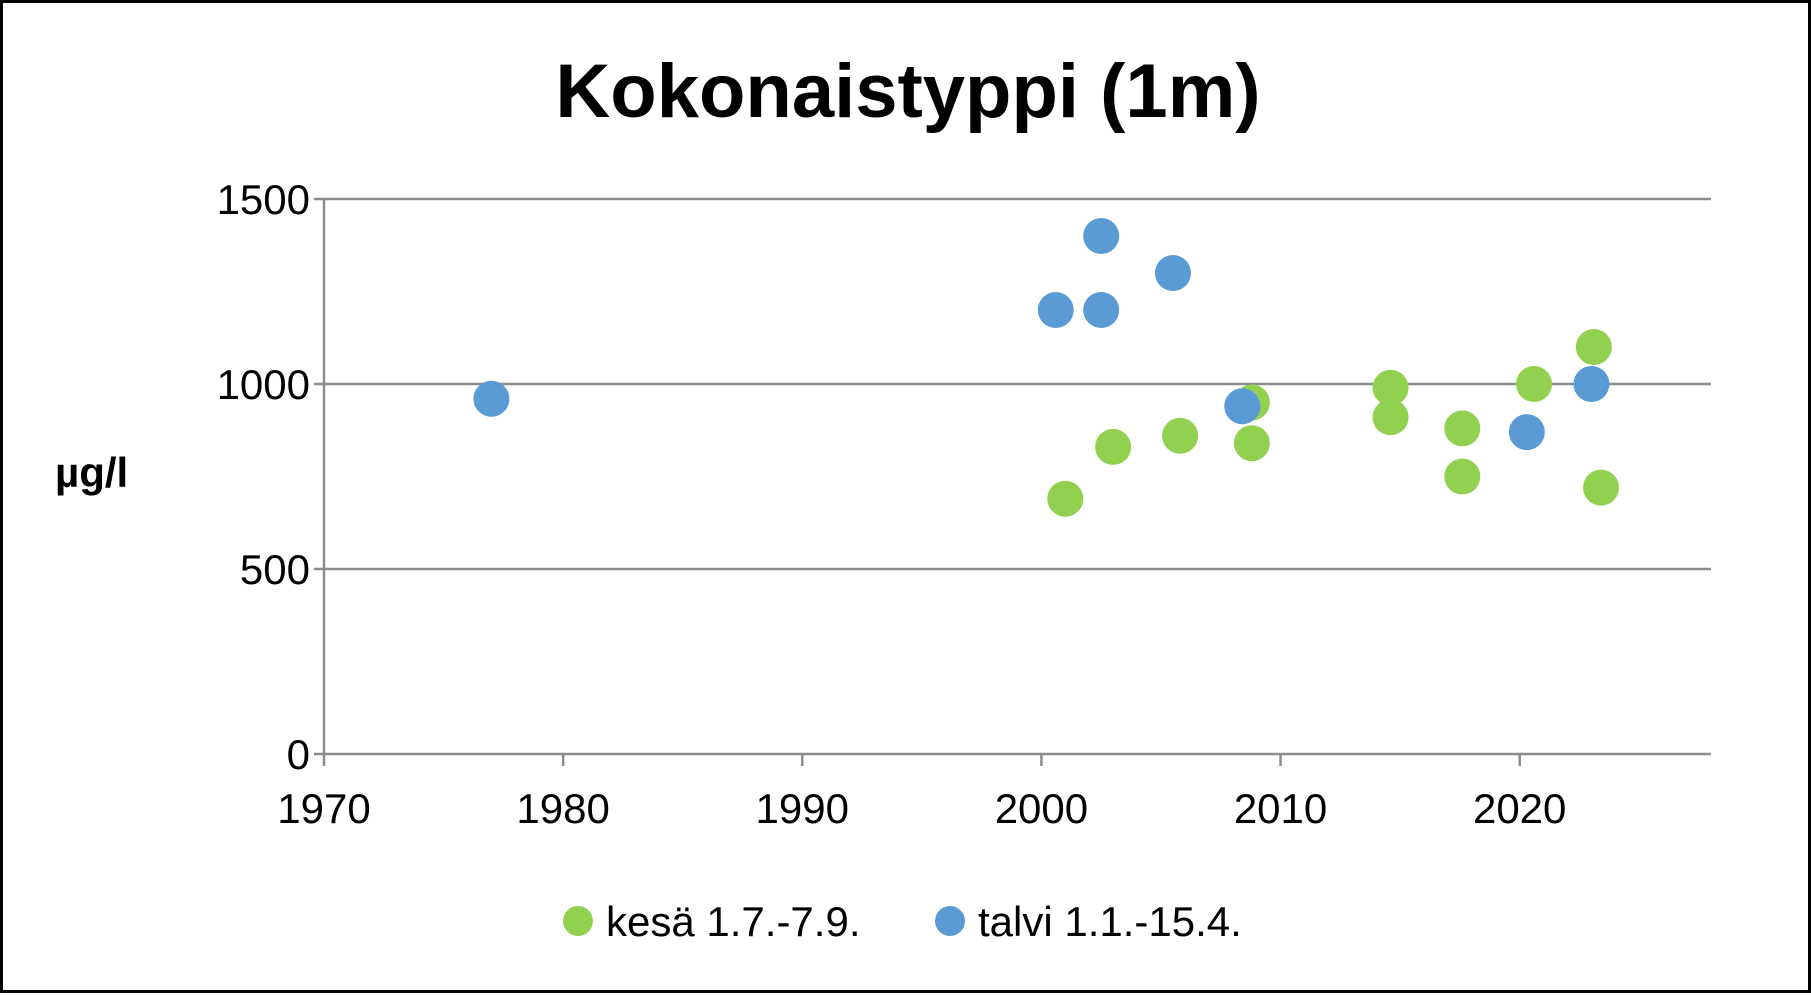 The image size is (1811, 996). What do you see at coordinates (275, 569) in the screenshot?
I see `y-tick-label: 500` at bounding box center [275, 569].